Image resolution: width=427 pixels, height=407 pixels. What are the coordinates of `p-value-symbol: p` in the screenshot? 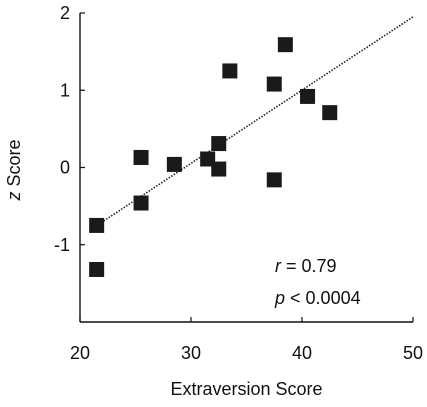 It's located at (279, 298).